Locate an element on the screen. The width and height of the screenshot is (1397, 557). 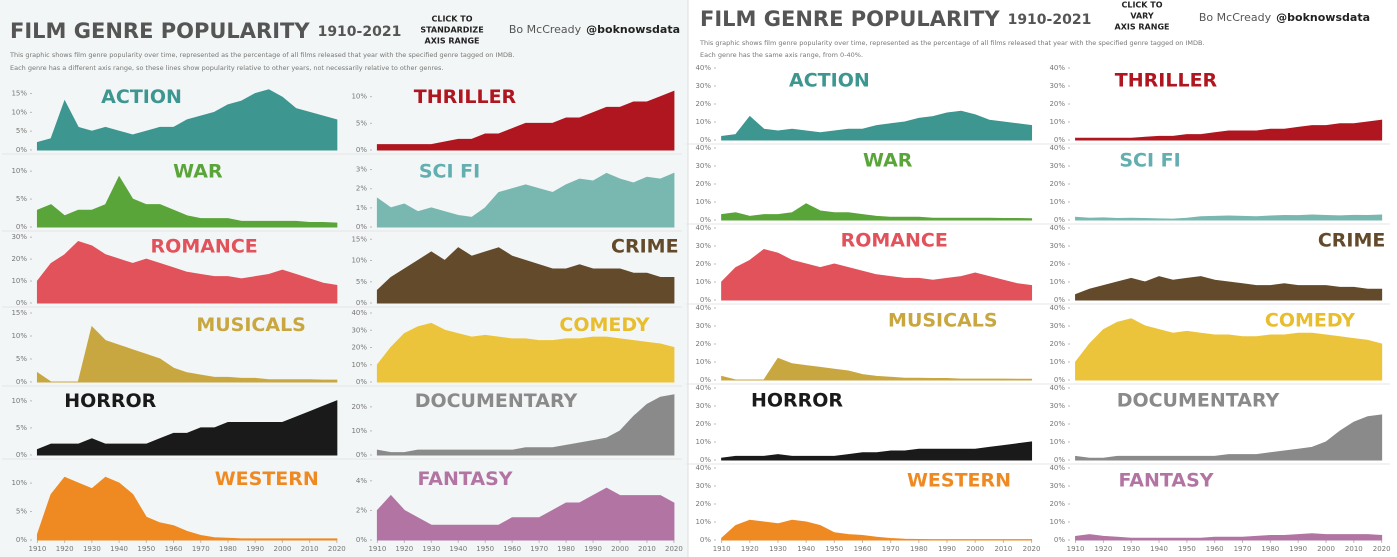
dashboard-title: FILM GENRE POPULARITY 1910-2021 is located at coordinates (205, 31).